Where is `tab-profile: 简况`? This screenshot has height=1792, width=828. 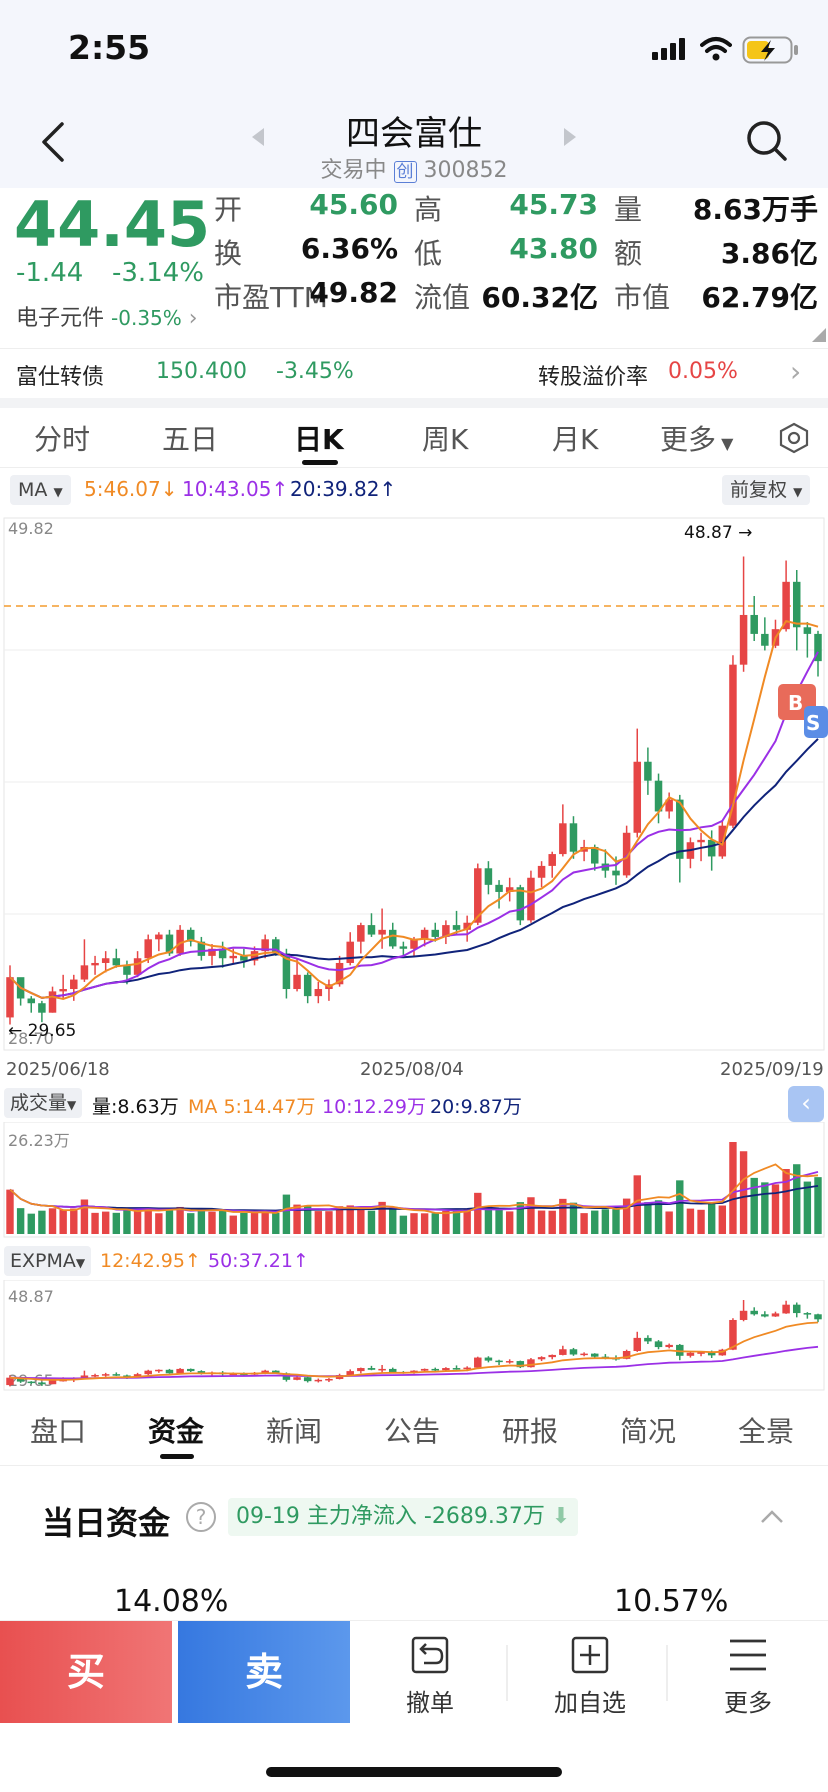 tab-profile: 简况 is located at coordinates (648, 1431).